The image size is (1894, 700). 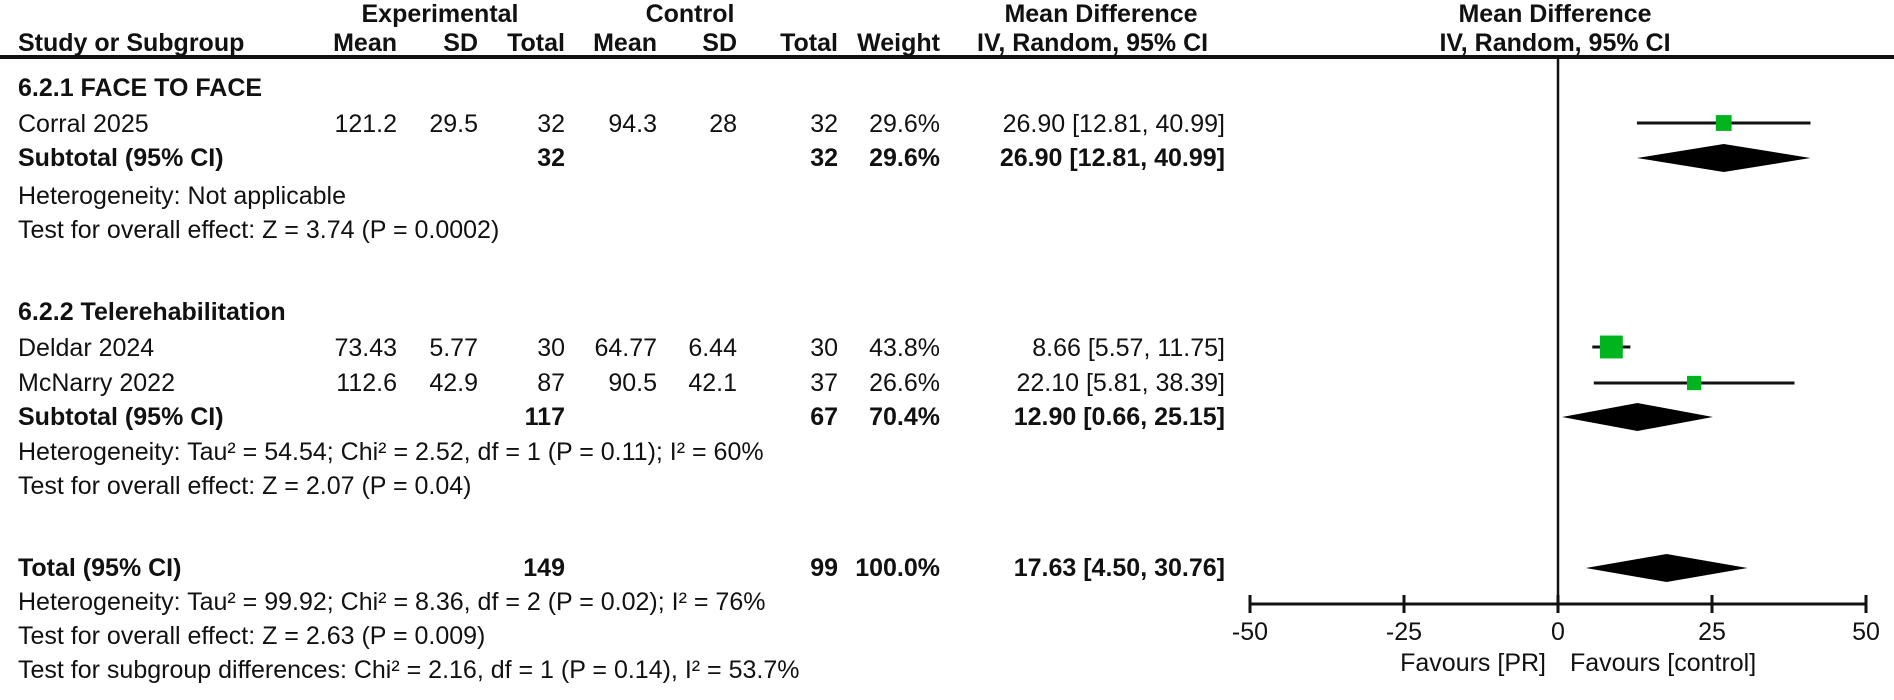 What do you see at coordinates (1555, 14) in the screenshot?
I see `col-group-mean-difference-plot: Mean Difference` at bounding box center [1555, 14].